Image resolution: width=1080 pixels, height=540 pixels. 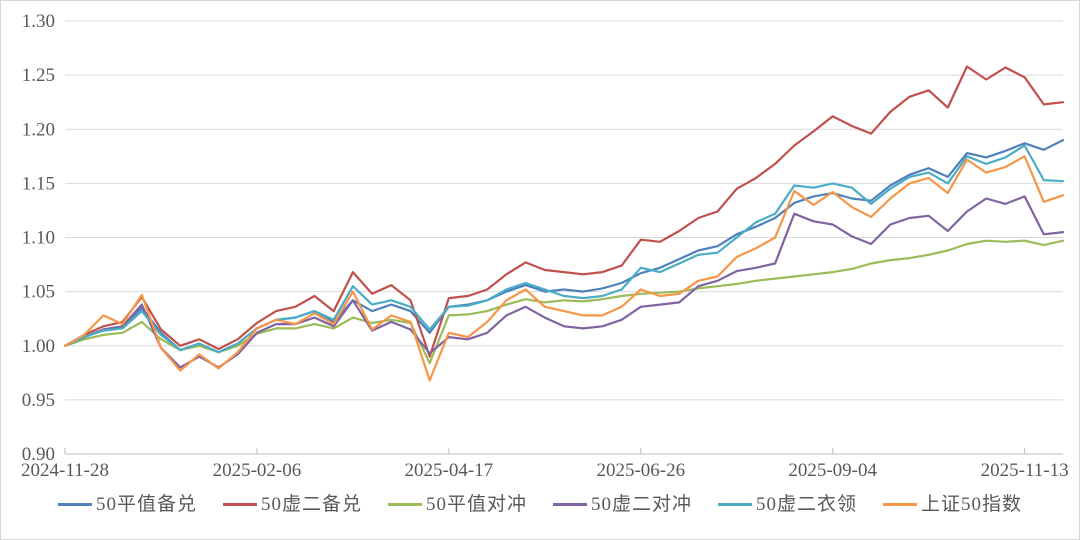 I want to click on y-axis-tick-label: 1.25, so click(x=38, y=75).